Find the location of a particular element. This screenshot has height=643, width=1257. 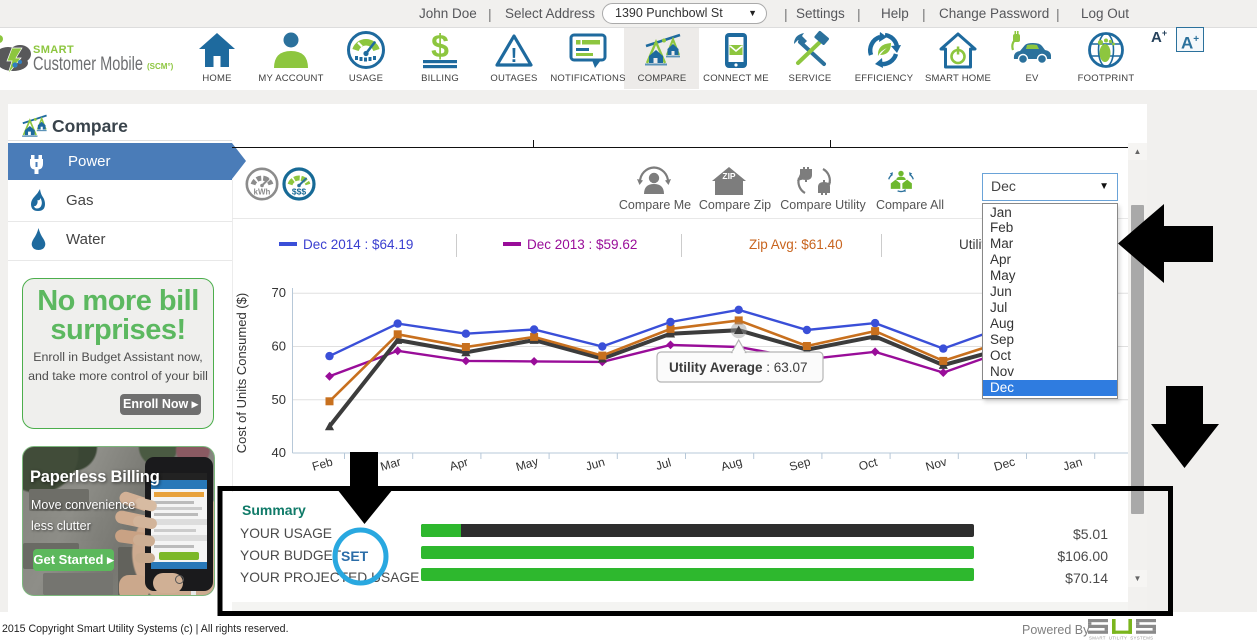

svg-text: Apr is located at coordinates (459, 464).